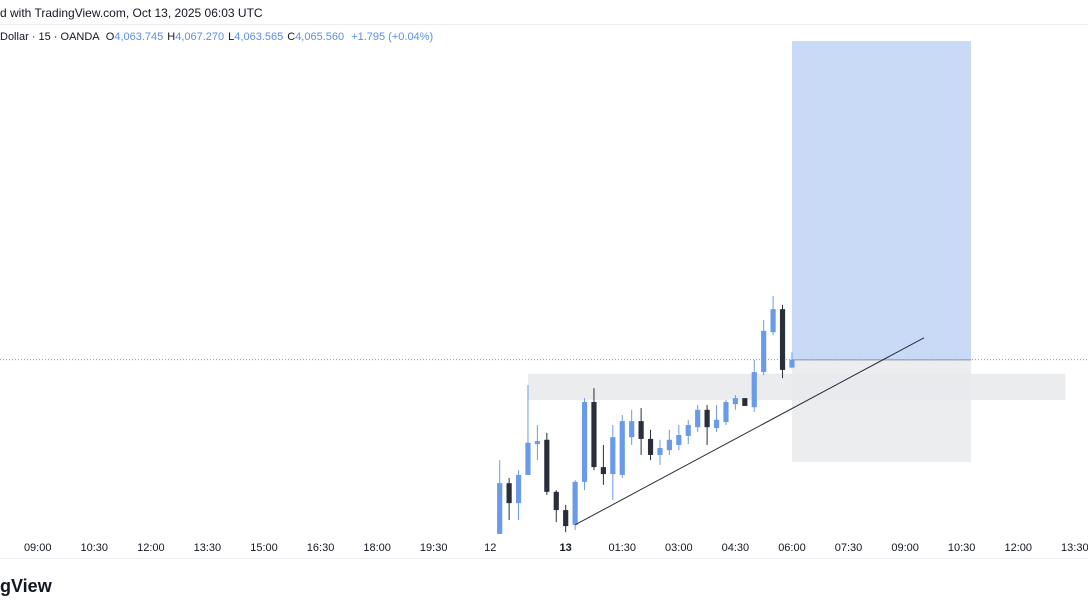  I want to click on x-tick-label: 06:00, so click(792, 548).